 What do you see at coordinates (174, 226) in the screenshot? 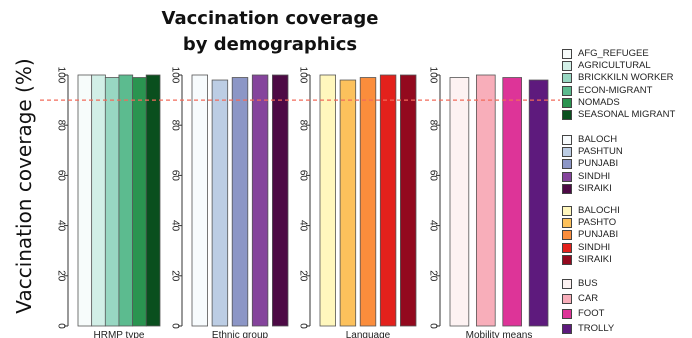
I see `y-tick-label-1-40: 40` at bounding box center [174, 226].